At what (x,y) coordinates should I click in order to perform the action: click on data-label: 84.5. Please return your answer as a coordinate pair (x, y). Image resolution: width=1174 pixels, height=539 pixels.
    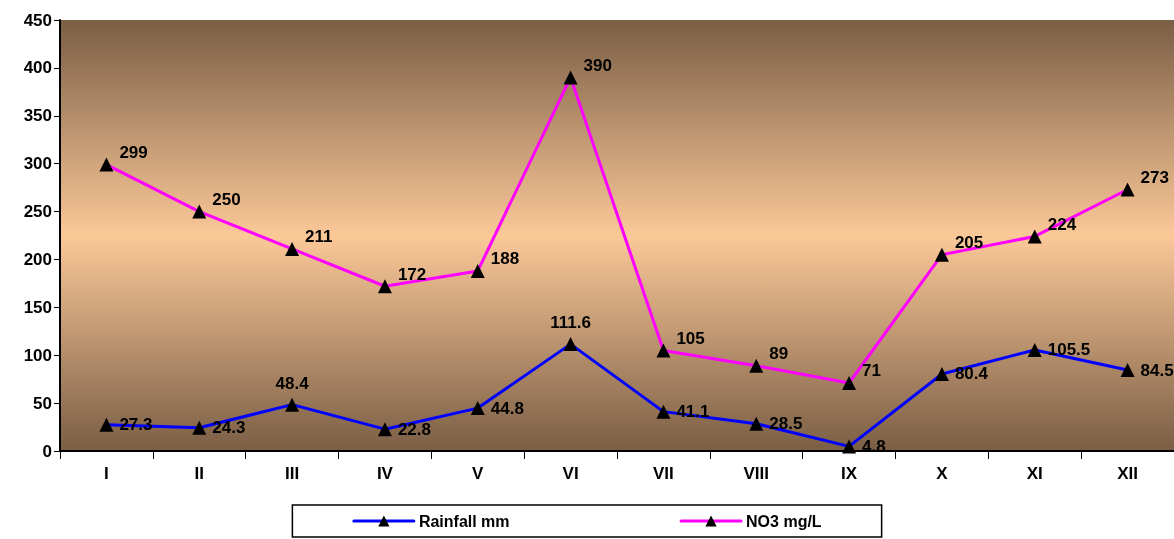
    Looking at the image, I should click on (1157, 370).